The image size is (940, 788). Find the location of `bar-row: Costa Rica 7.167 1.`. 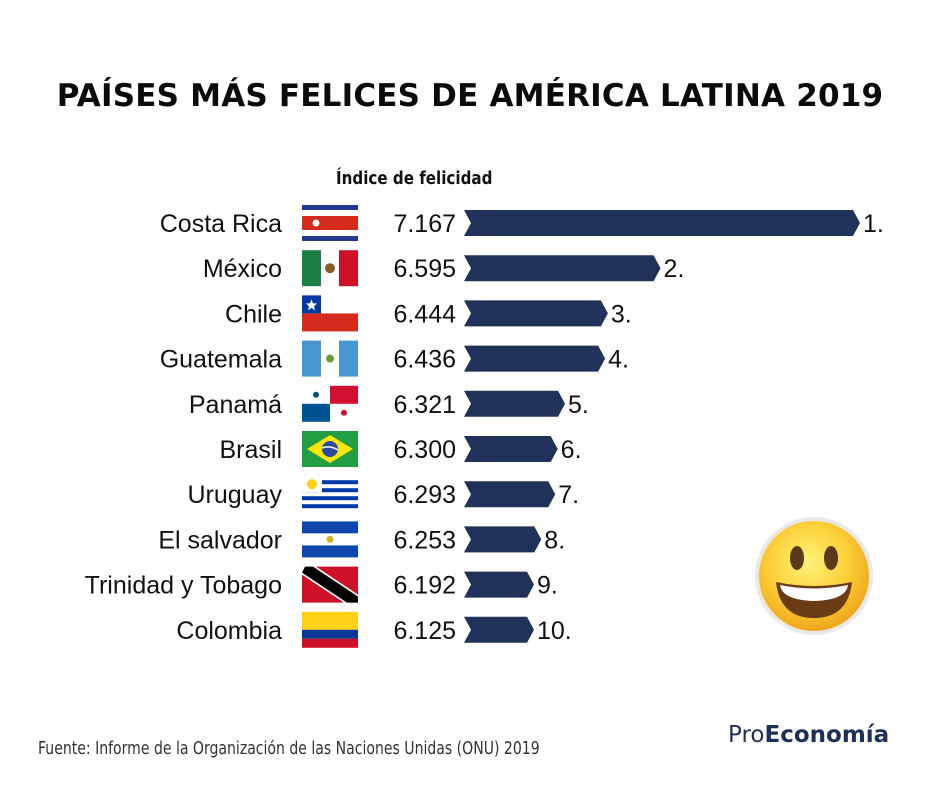

bar-row: Costa Rica 7.167 1. is located at coordinates (522, 223).